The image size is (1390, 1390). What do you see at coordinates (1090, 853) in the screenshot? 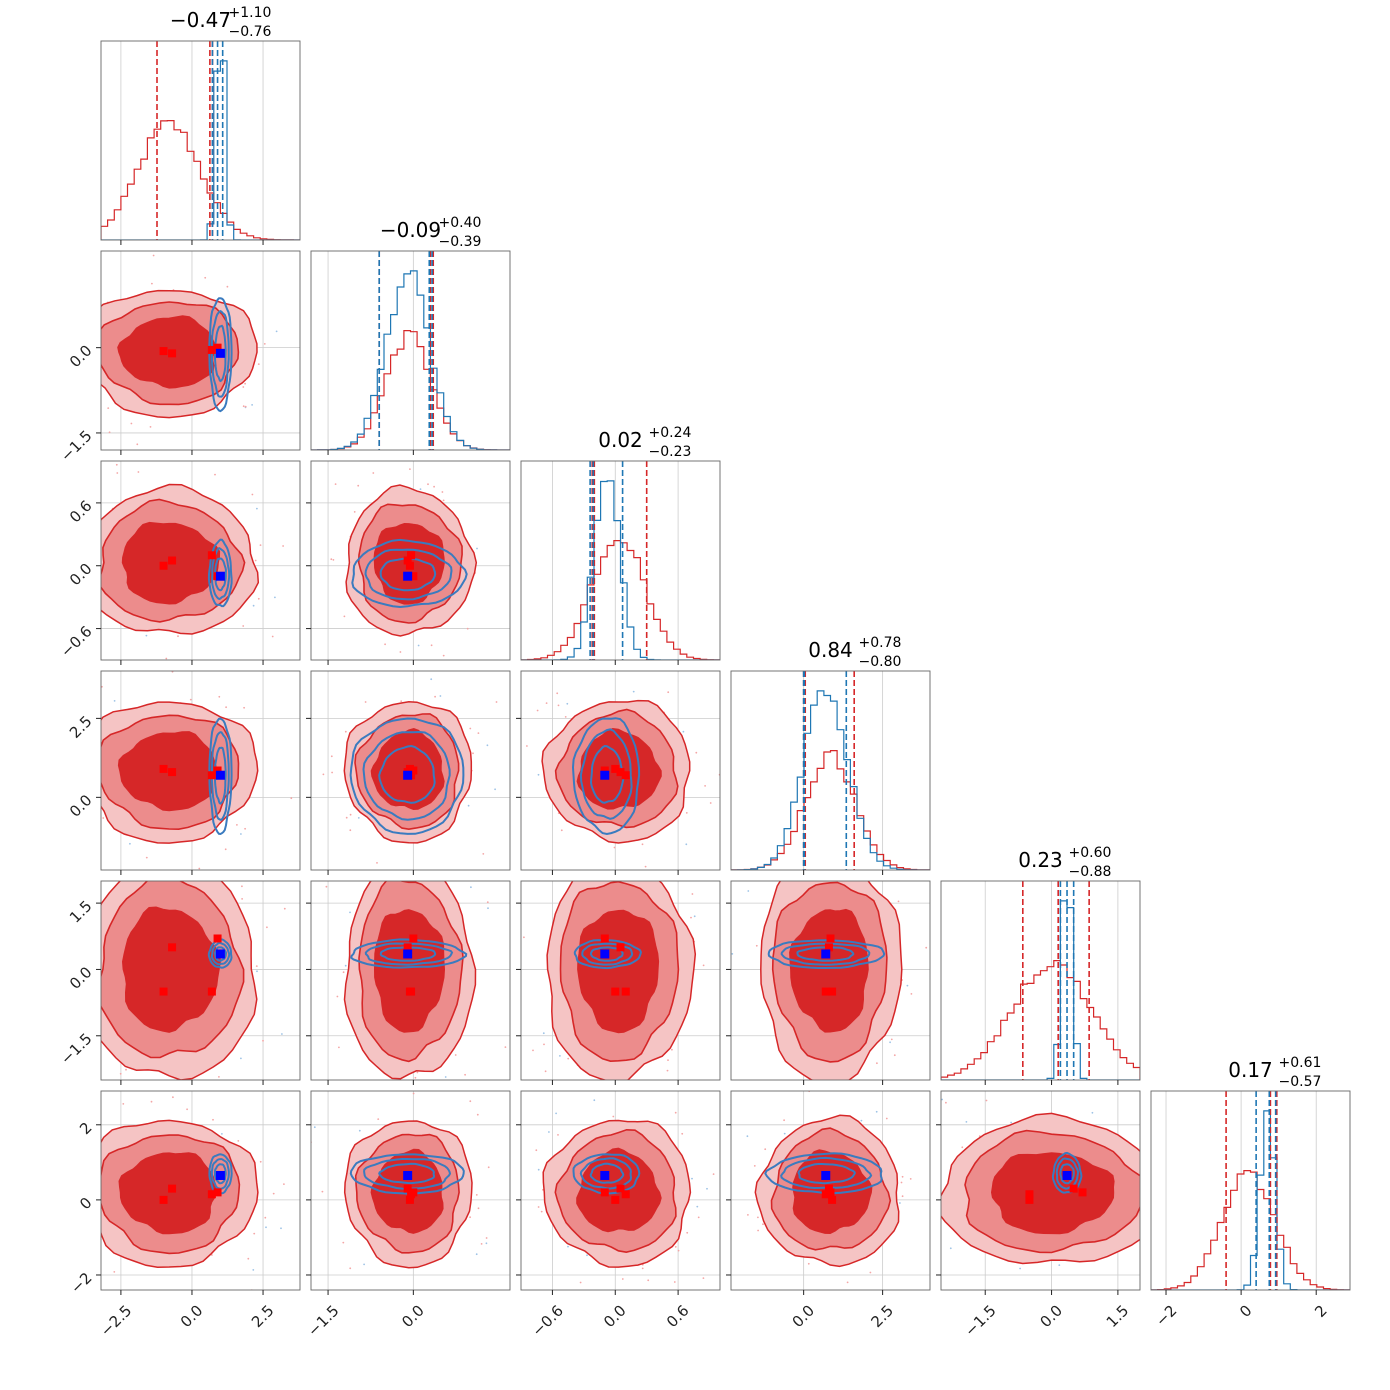
I see `title-plus-error: +0.60` at bounding box center [1090, 853].